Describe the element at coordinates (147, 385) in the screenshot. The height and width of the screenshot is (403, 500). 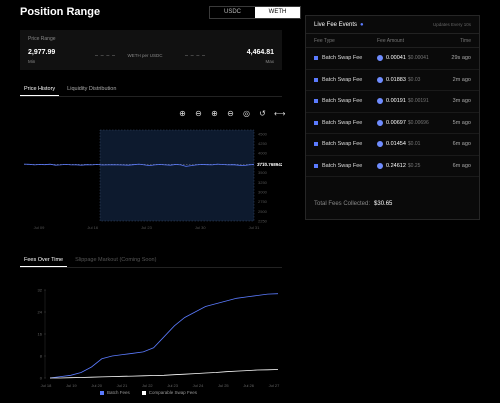
I see `x-tick-label: Jul 22` at that location.